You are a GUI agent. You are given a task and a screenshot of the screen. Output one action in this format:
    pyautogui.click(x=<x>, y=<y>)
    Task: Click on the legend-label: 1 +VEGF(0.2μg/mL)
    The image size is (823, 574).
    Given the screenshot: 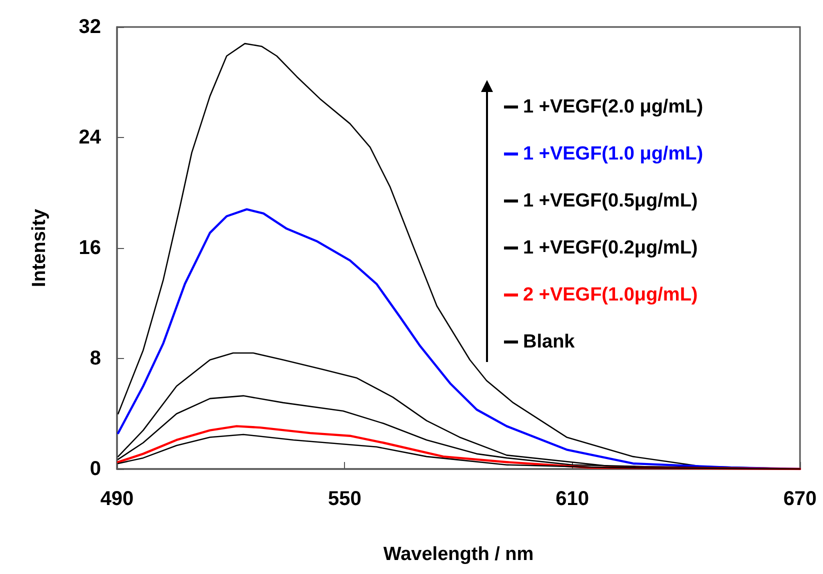 What is the action you would take?
    pyautogui.click(x=610, y=248)
    